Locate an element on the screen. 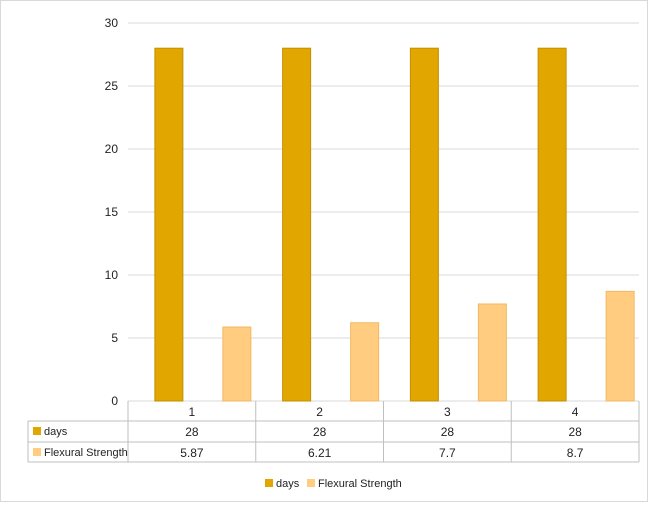 The height and width of the screenshot is (507, 648). y-tick-label: 5 is located at coordinates (114, 338).